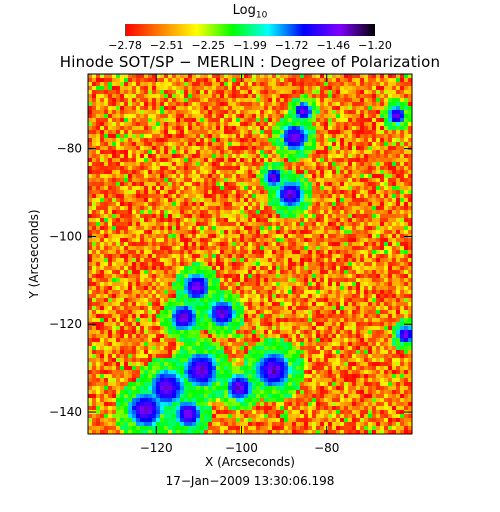 The image size is (500, 512). I want to click on colorbar-tick-label: −1.20, so click(375, 45).